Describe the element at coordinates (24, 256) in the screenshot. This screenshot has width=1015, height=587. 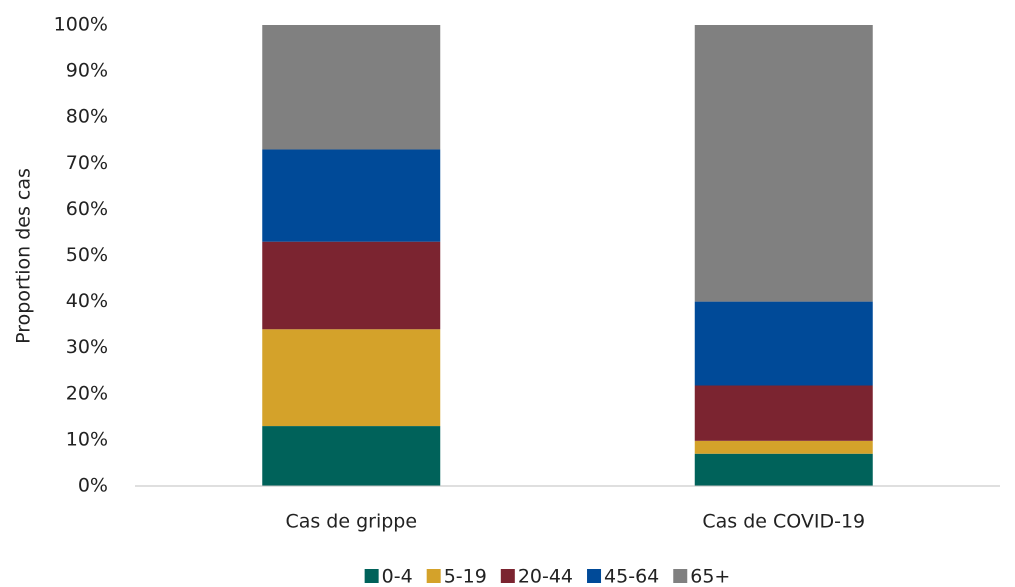
I see `y-axis-title: Proportion des cas` at that location.